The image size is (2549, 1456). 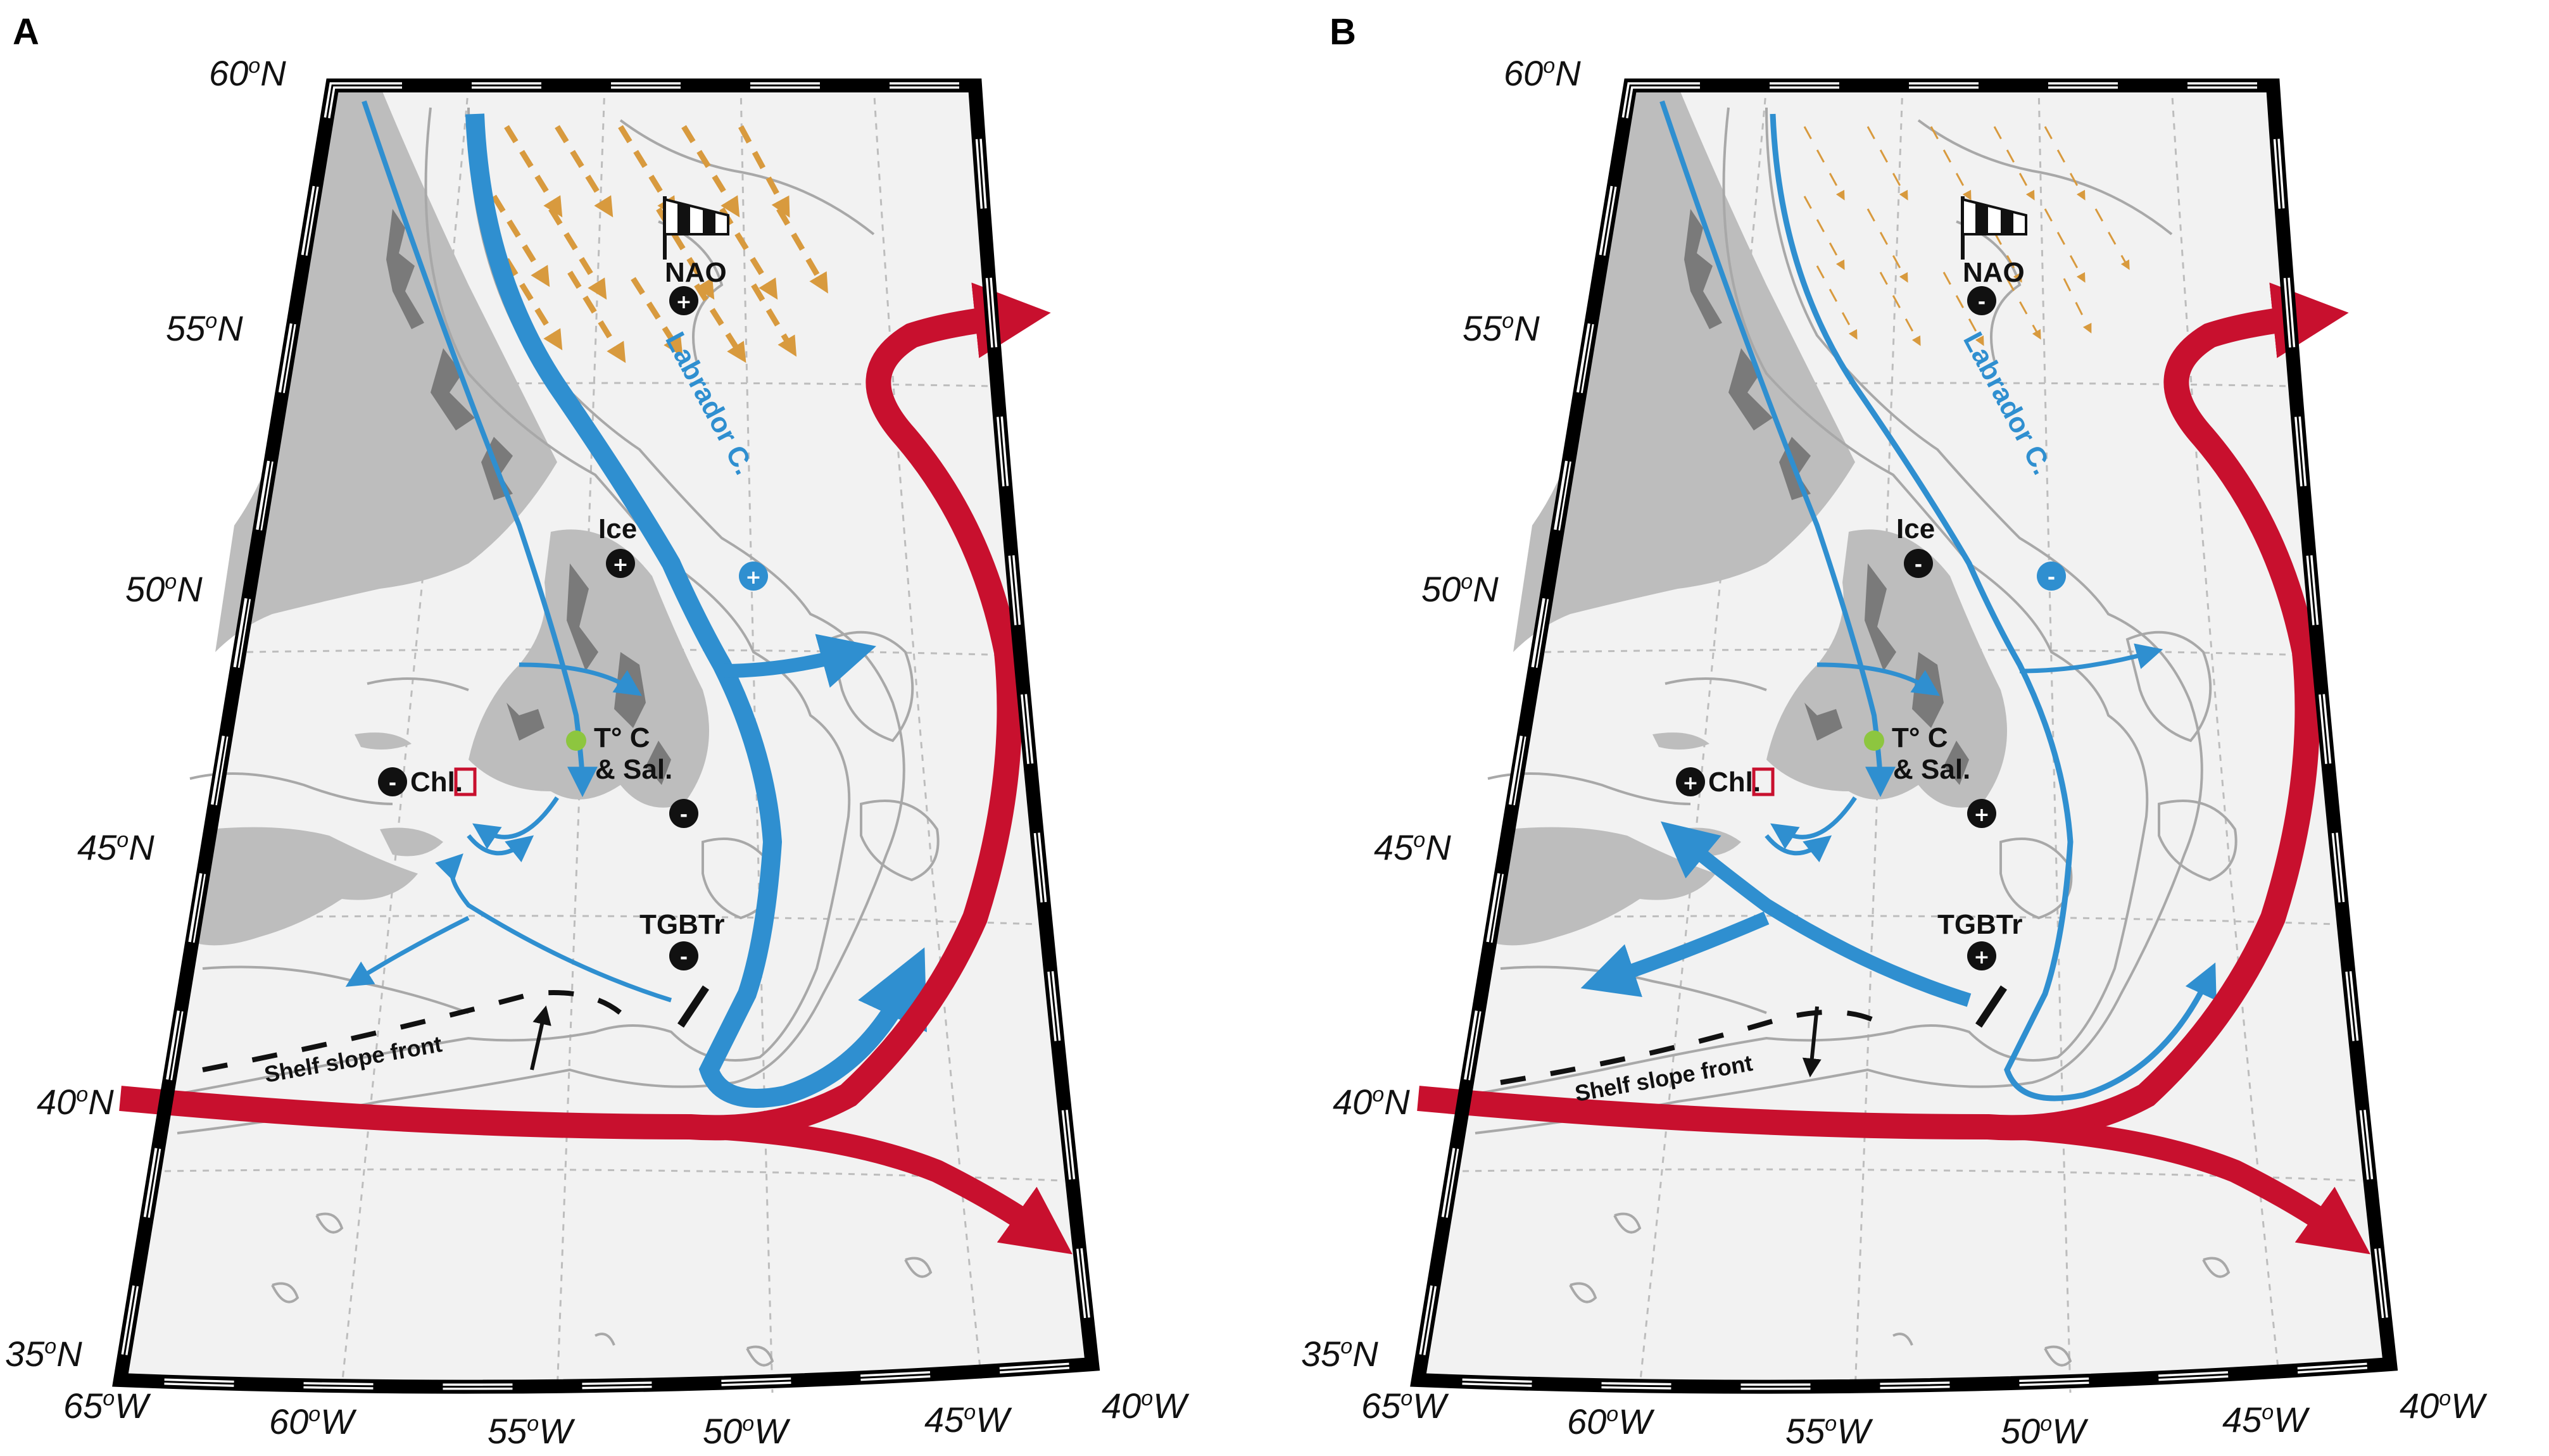 I want to click on nao-sign: +, so click(x=683, y=300).